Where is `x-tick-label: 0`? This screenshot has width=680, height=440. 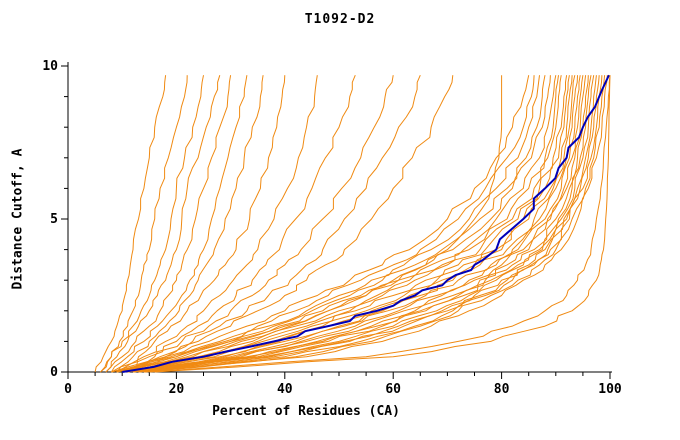
x-tick-label: 0 is located at coordinates (68, 389).